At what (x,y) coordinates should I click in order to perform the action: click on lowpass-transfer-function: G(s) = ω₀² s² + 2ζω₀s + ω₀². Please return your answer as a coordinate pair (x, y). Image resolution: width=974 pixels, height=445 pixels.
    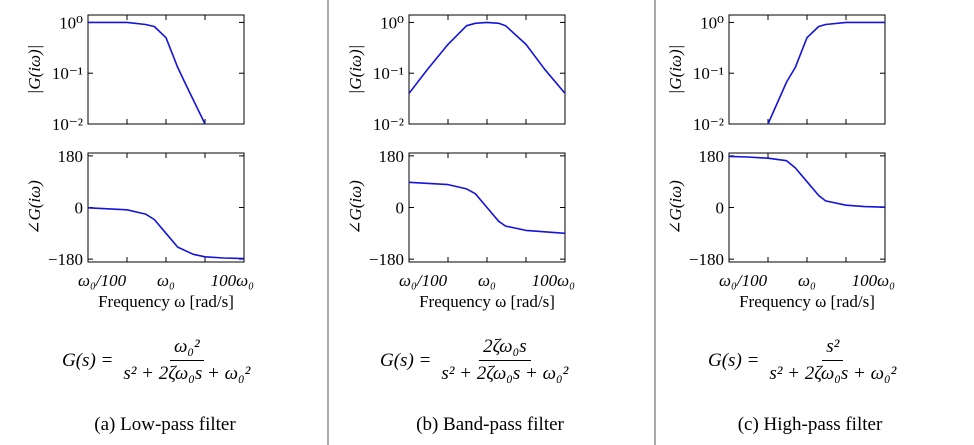
    Looking at the image, I should click on (158, 360).